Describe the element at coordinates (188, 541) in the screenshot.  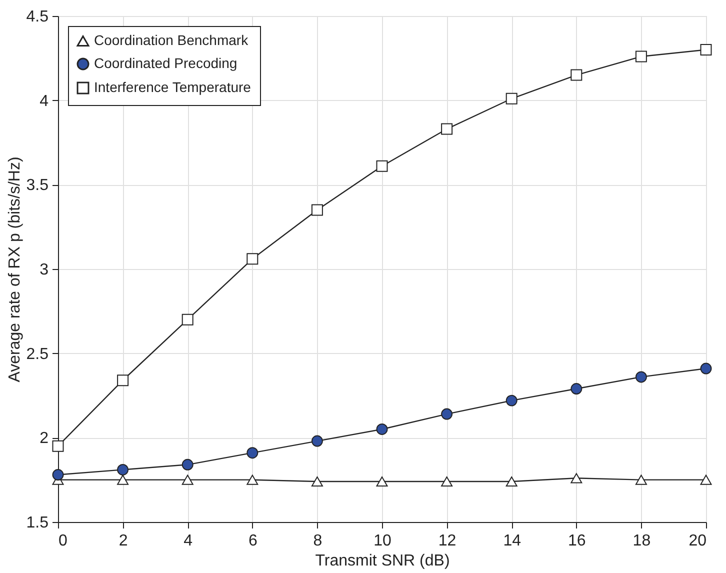
I see `x-tick-label: 4` at that location.